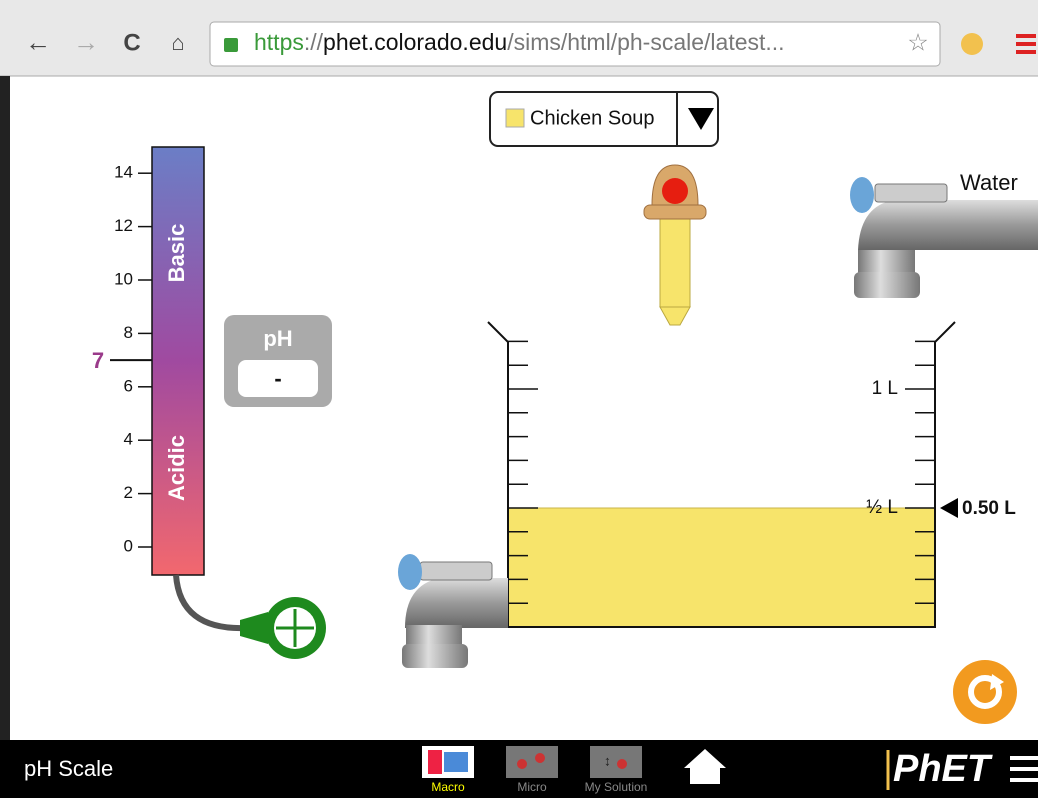 This screenshot has height=798, width=1038. I want to click on ph-tick-label: 0, so click(128, 545).